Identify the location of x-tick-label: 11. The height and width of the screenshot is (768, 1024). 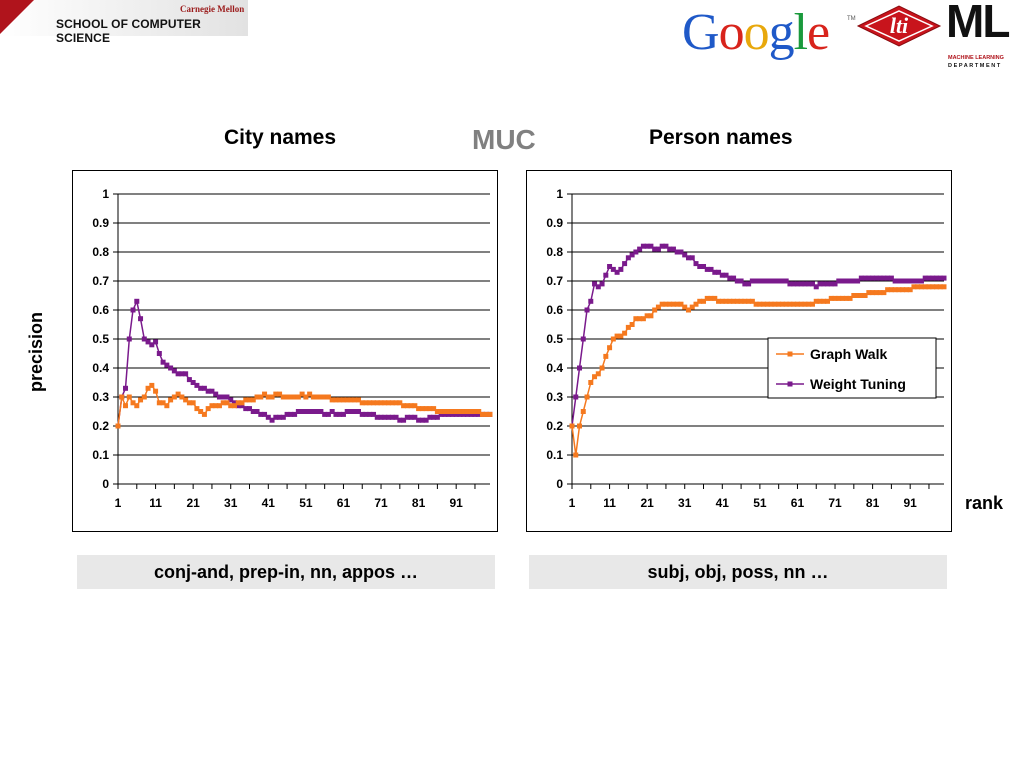
(609, 503).